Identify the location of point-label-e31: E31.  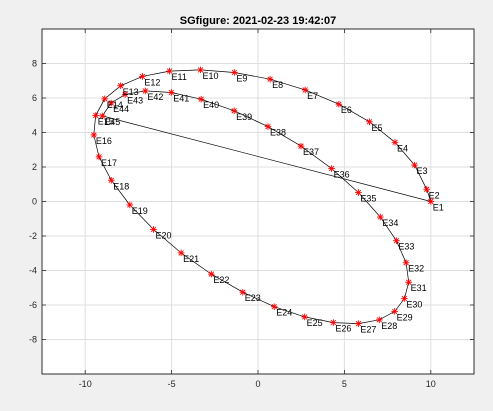
(419, 288).